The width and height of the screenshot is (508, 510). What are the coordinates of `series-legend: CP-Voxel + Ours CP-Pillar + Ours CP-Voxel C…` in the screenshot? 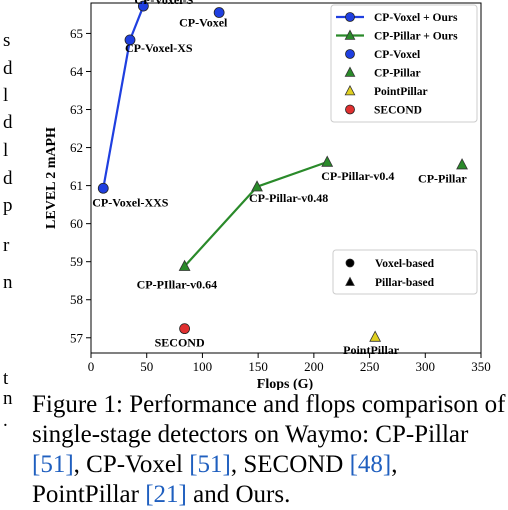 It's located at (404, 63).